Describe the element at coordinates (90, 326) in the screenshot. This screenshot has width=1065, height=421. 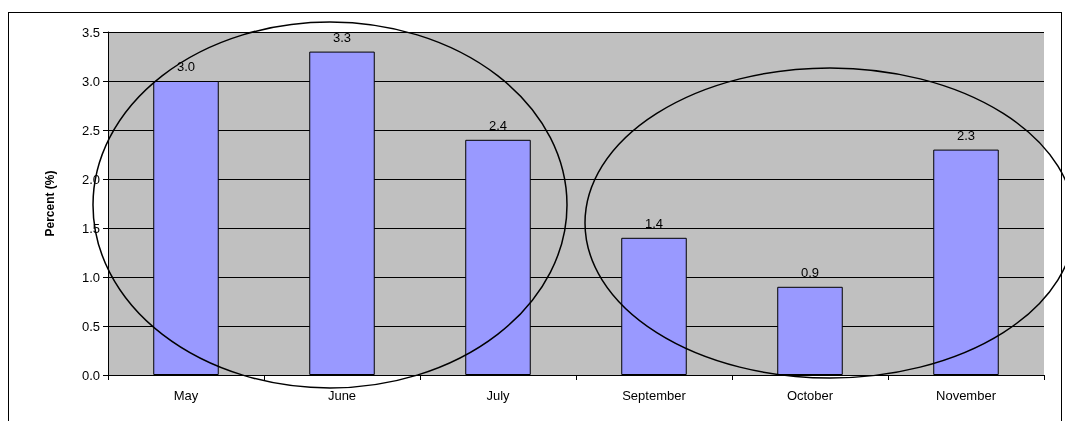
I see `y-tick-label: 0.5` at that location.